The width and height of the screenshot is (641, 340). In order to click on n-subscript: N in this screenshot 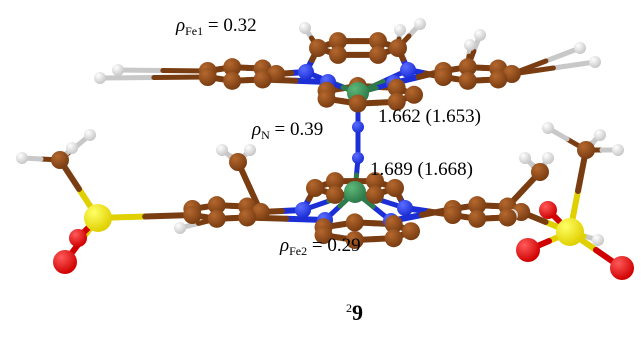, I will do `click(265, 135)`.